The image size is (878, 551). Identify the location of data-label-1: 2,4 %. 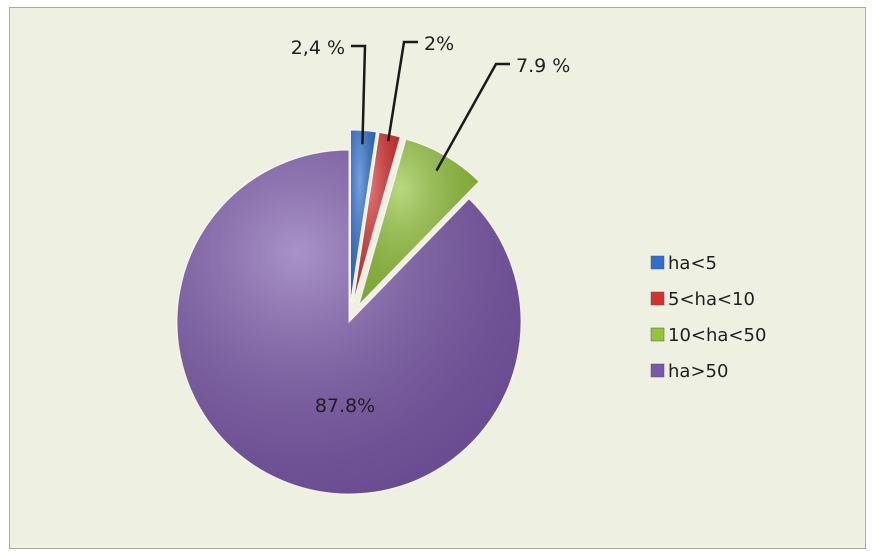
(318, 48).